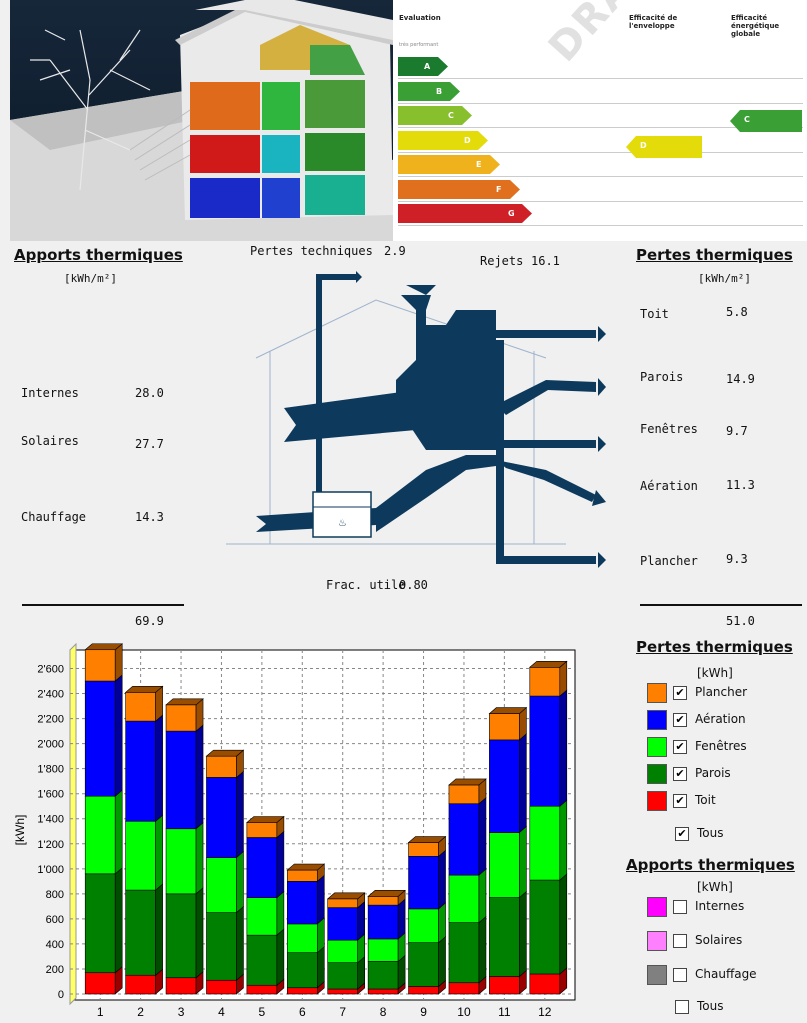 The height and width of the screenshot is (1023, 807). Describe the element at coordinates (467, 140) in the screenshot. I see `energy-class-letter: D` at that location.